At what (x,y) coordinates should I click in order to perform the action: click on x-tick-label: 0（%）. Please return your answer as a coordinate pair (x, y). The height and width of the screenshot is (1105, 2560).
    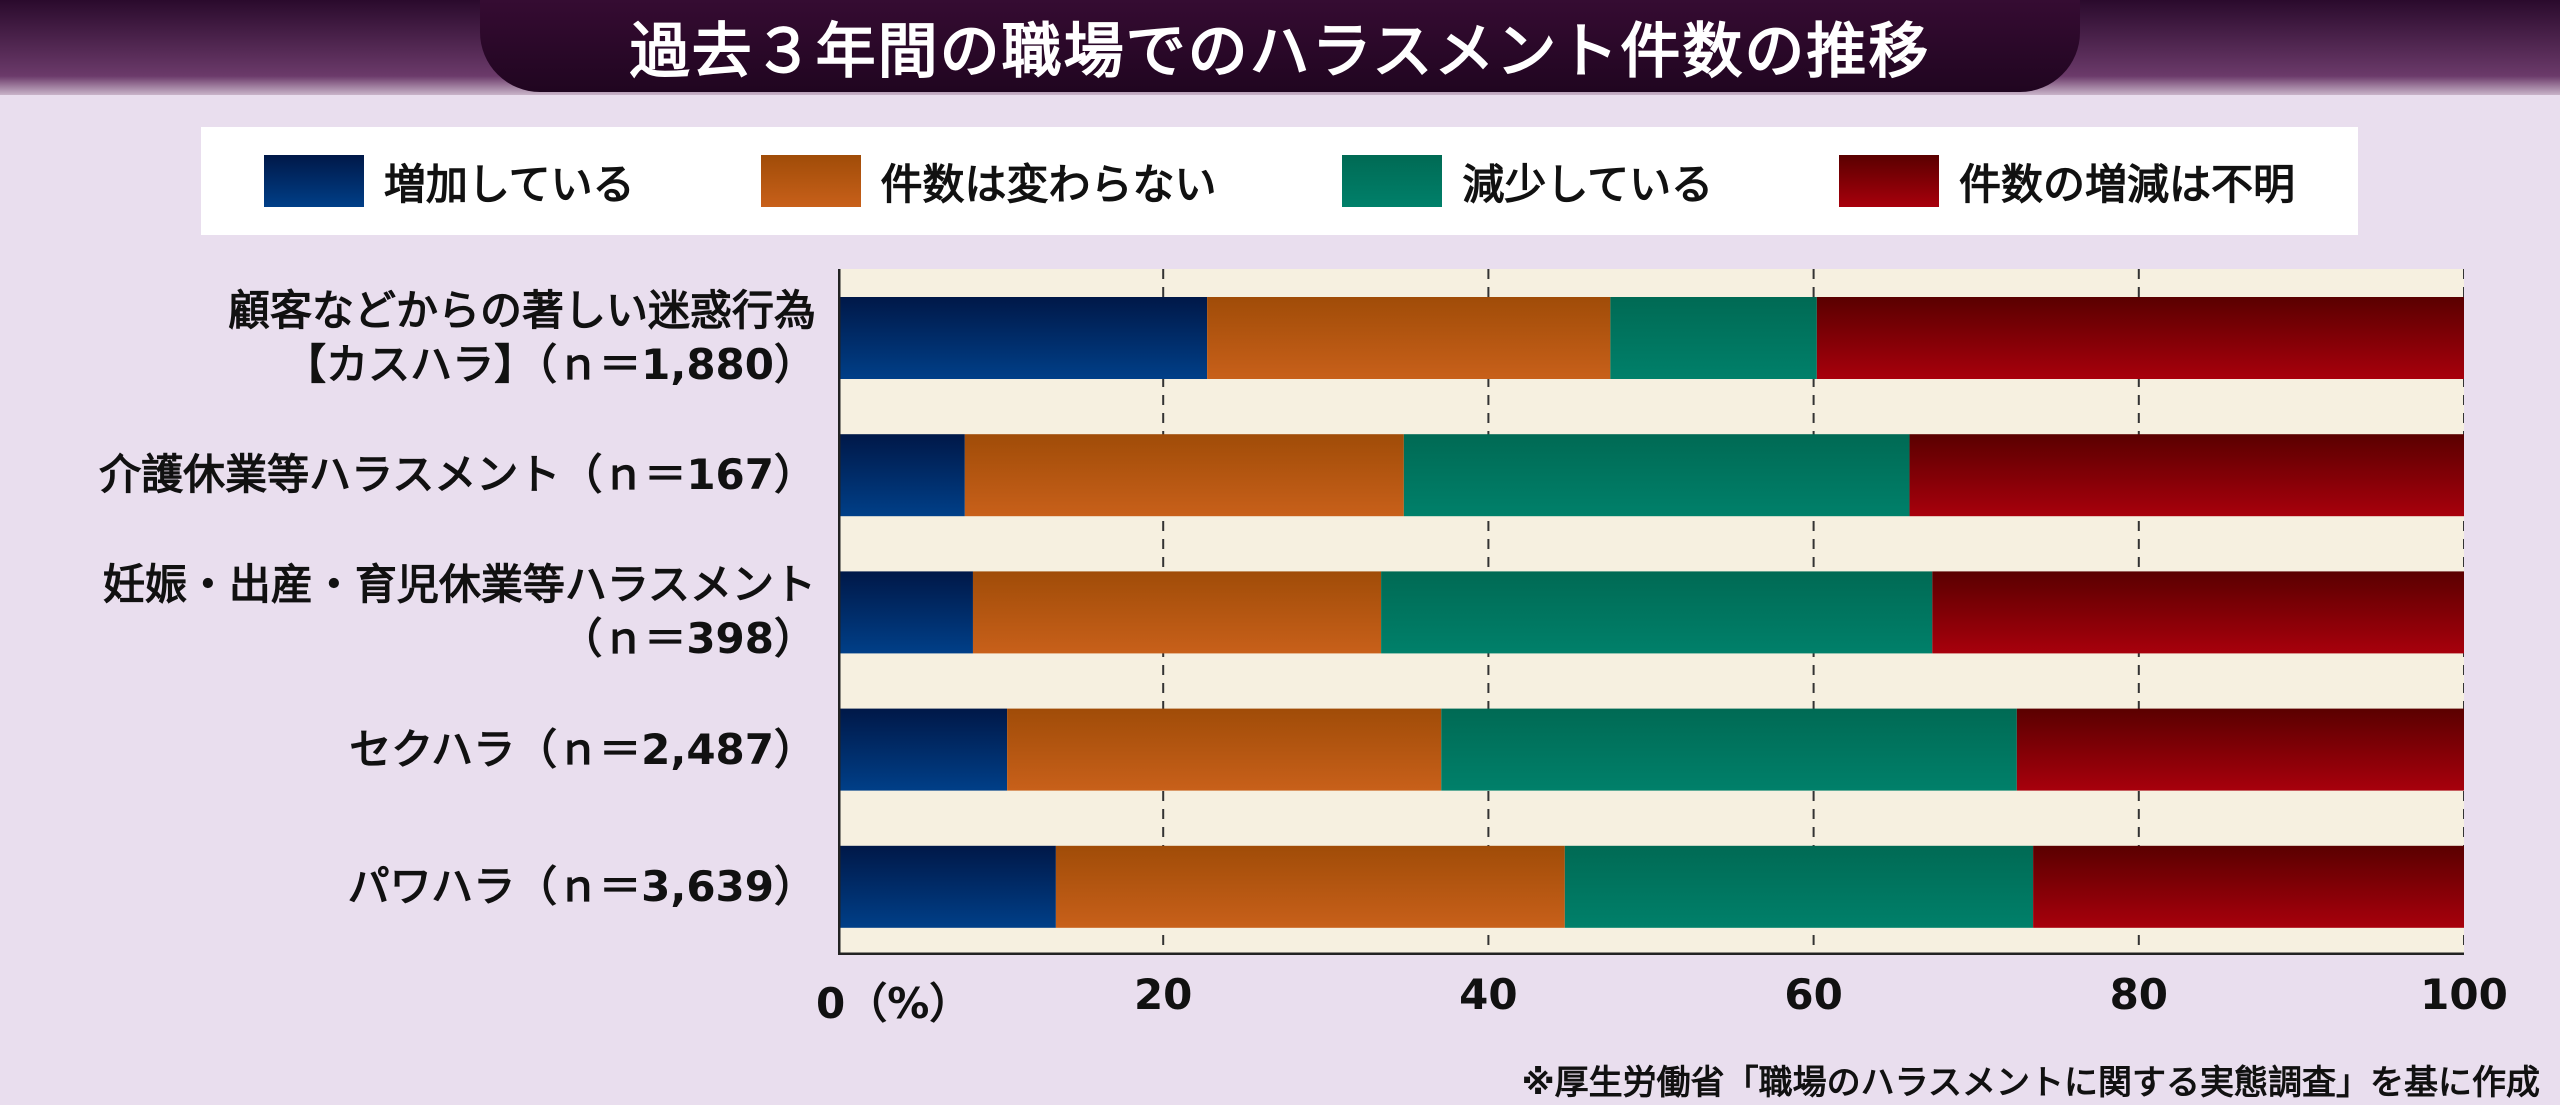
    Looking at the image, I should click on (894, 1003).